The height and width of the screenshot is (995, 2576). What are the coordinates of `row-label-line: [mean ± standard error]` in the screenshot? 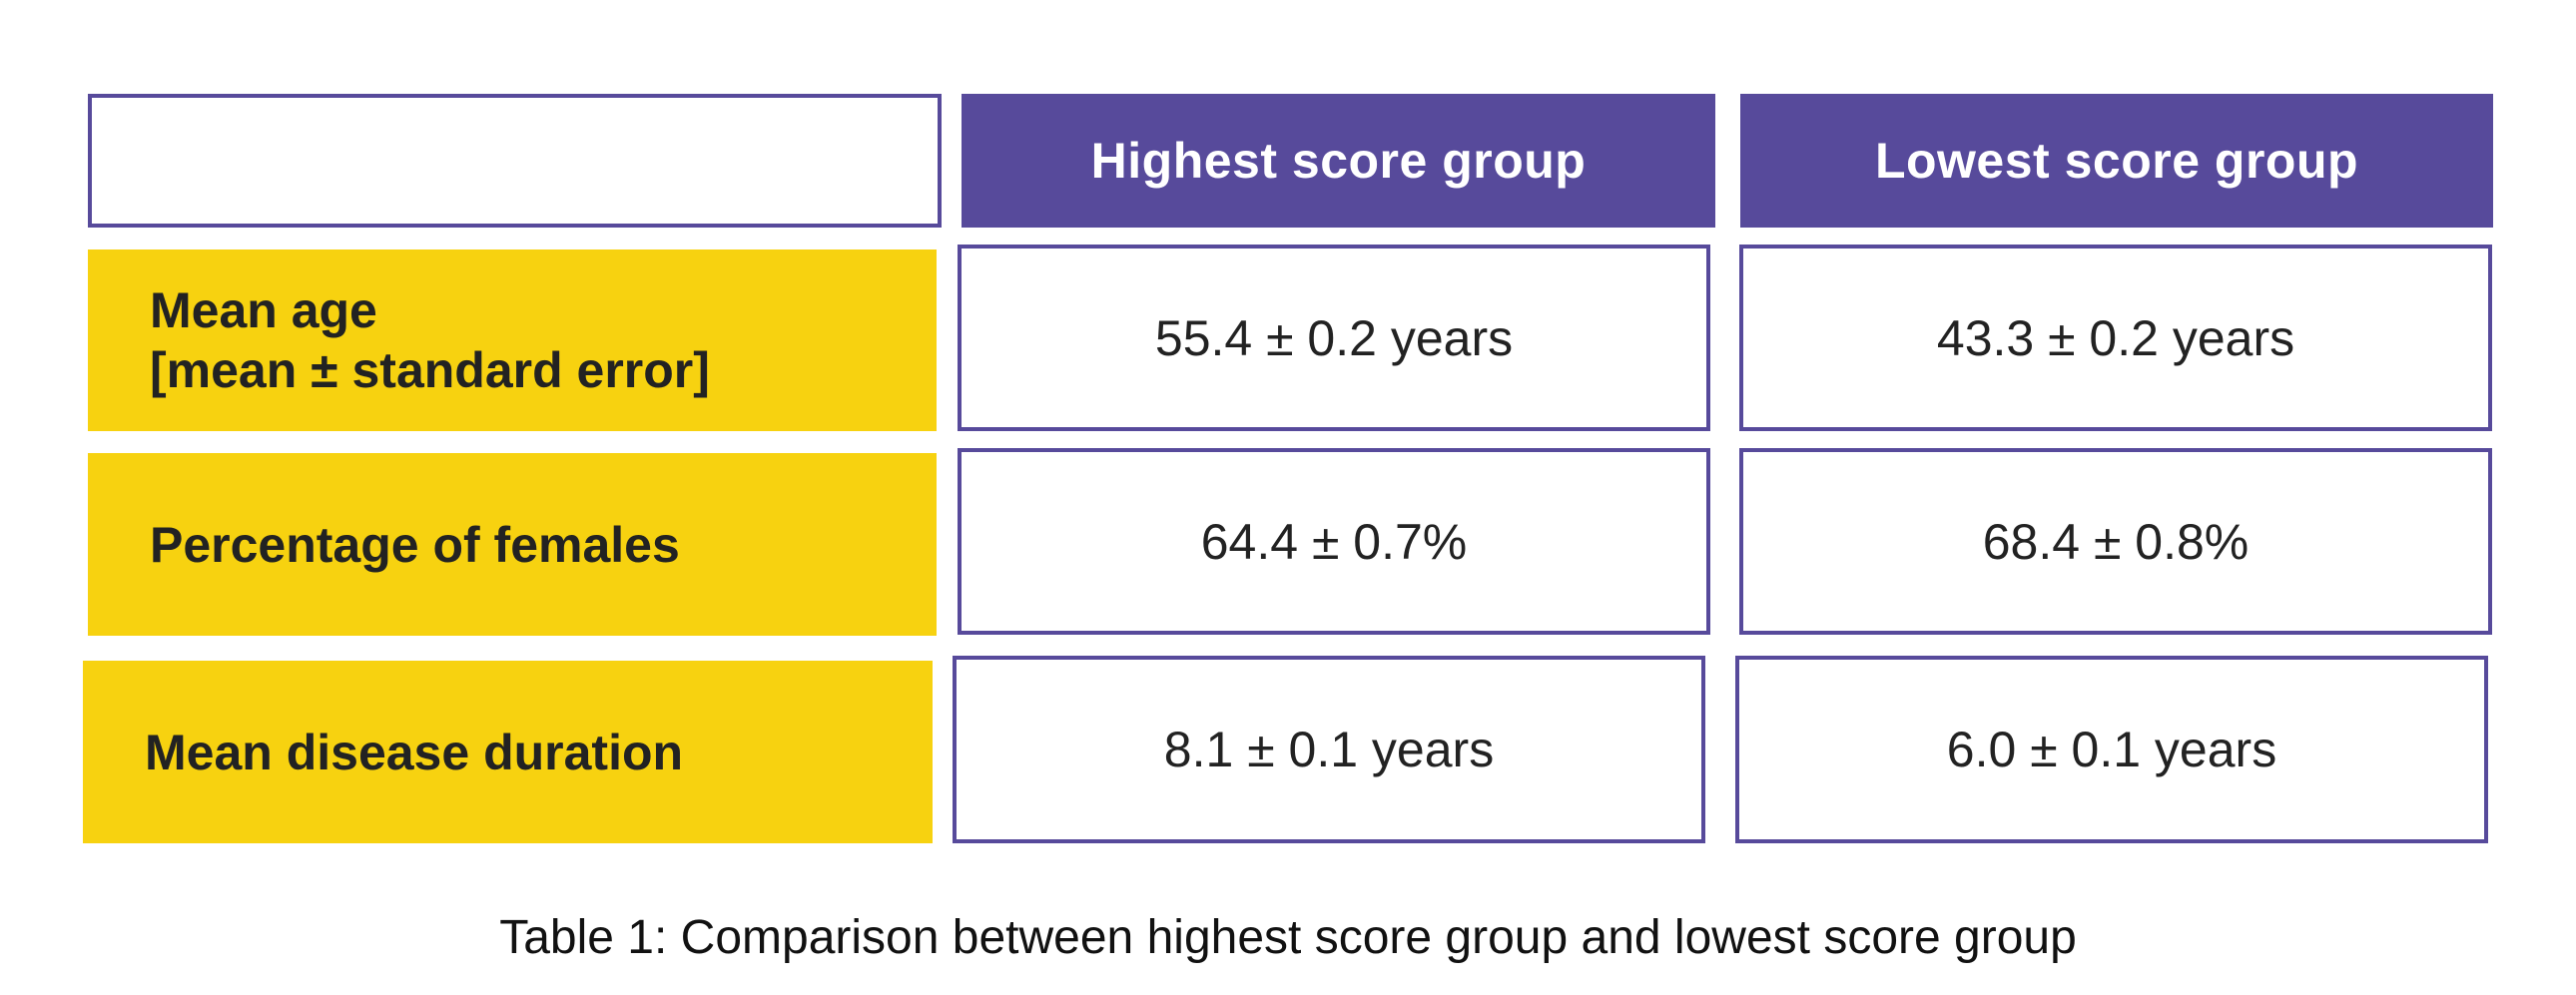 It's located at (430, 370).